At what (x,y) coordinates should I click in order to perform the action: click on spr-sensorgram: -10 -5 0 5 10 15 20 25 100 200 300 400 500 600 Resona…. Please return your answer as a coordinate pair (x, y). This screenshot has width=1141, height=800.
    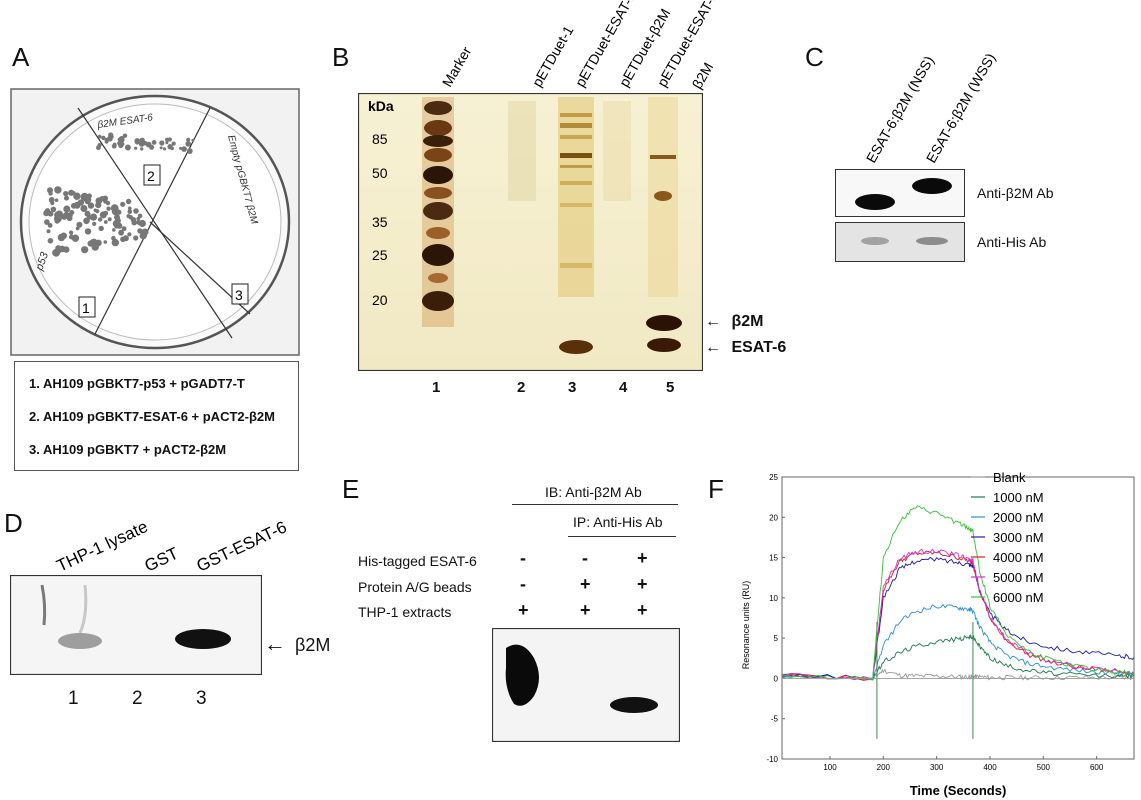
    Looking at the image, I should click on (938, 634).